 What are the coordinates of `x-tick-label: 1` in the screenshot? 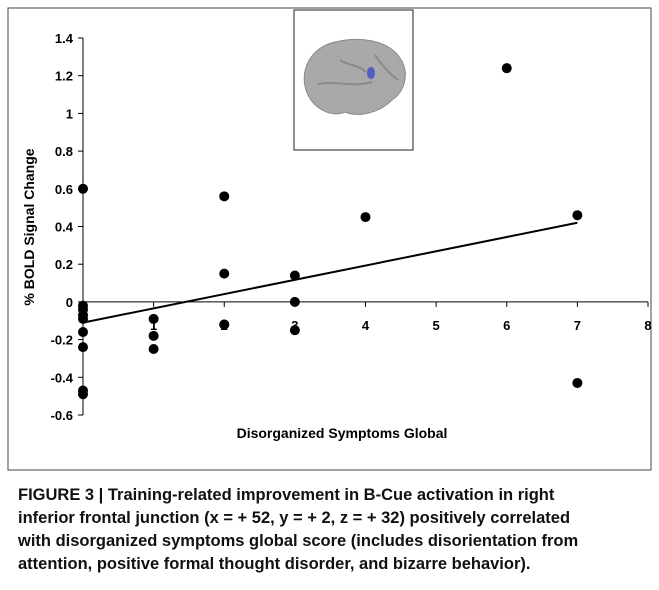 It's located at (153, 325).